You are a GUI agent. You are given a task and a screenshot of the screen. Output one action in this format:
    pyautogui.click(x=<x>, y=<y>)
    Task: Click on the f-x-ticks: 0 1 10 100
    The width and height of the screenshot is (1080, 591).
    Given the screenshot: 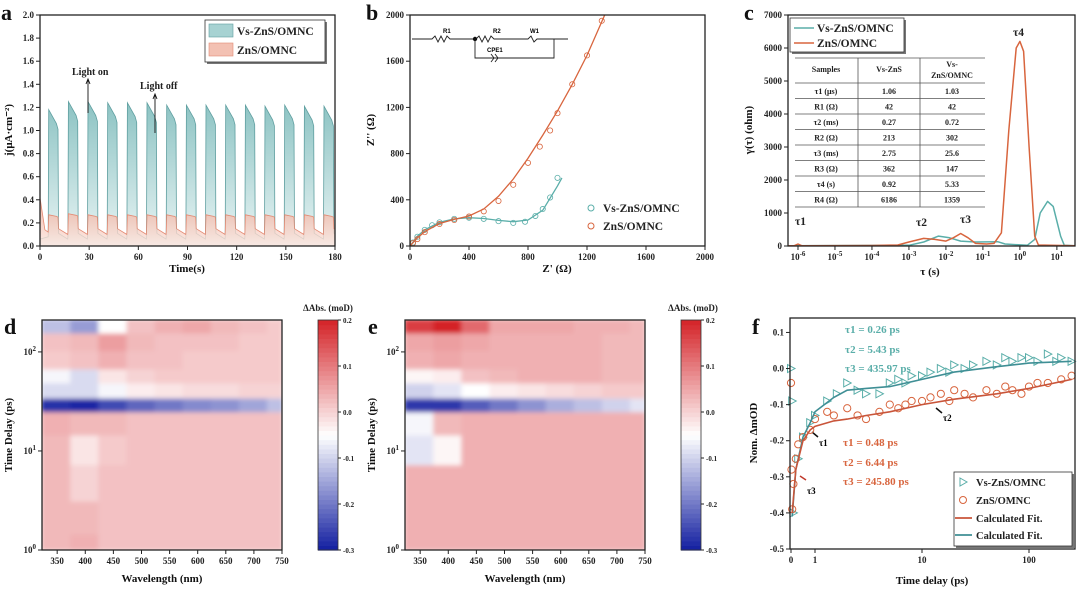 What is the action you would take?
    pyautogui.click(x=912, y=557)
    